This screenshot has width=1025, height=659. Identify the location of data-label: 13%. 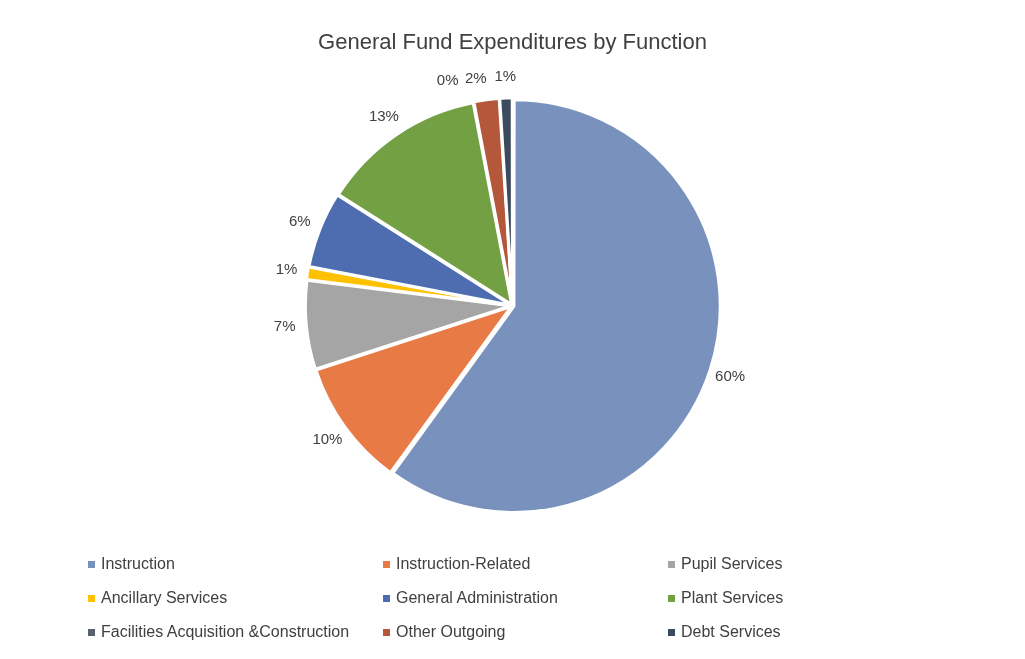
(383, 115).